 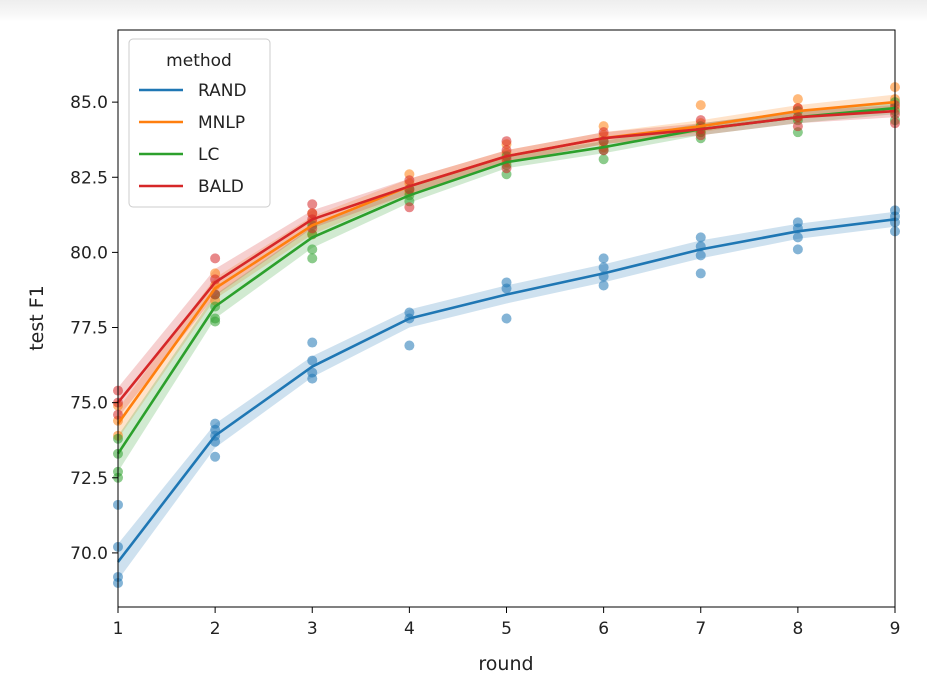 I want to click on x-tick-label: 9, so click(x=895, y=629).